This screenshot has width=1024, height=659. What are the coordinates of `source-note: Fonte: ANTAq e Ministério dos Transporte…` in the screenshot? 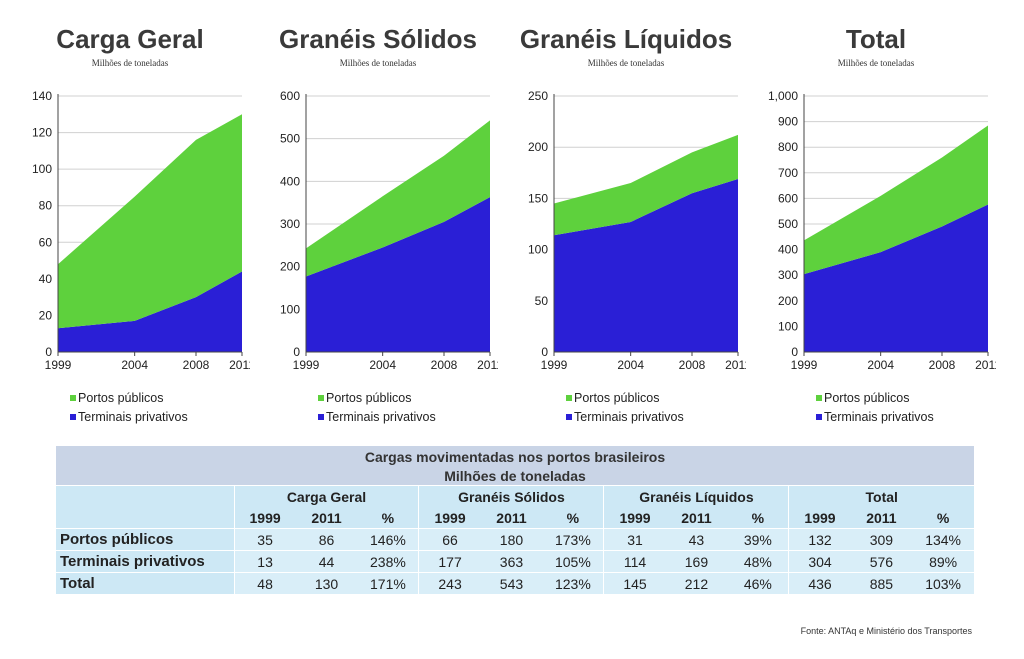 It's located at (886, 631).